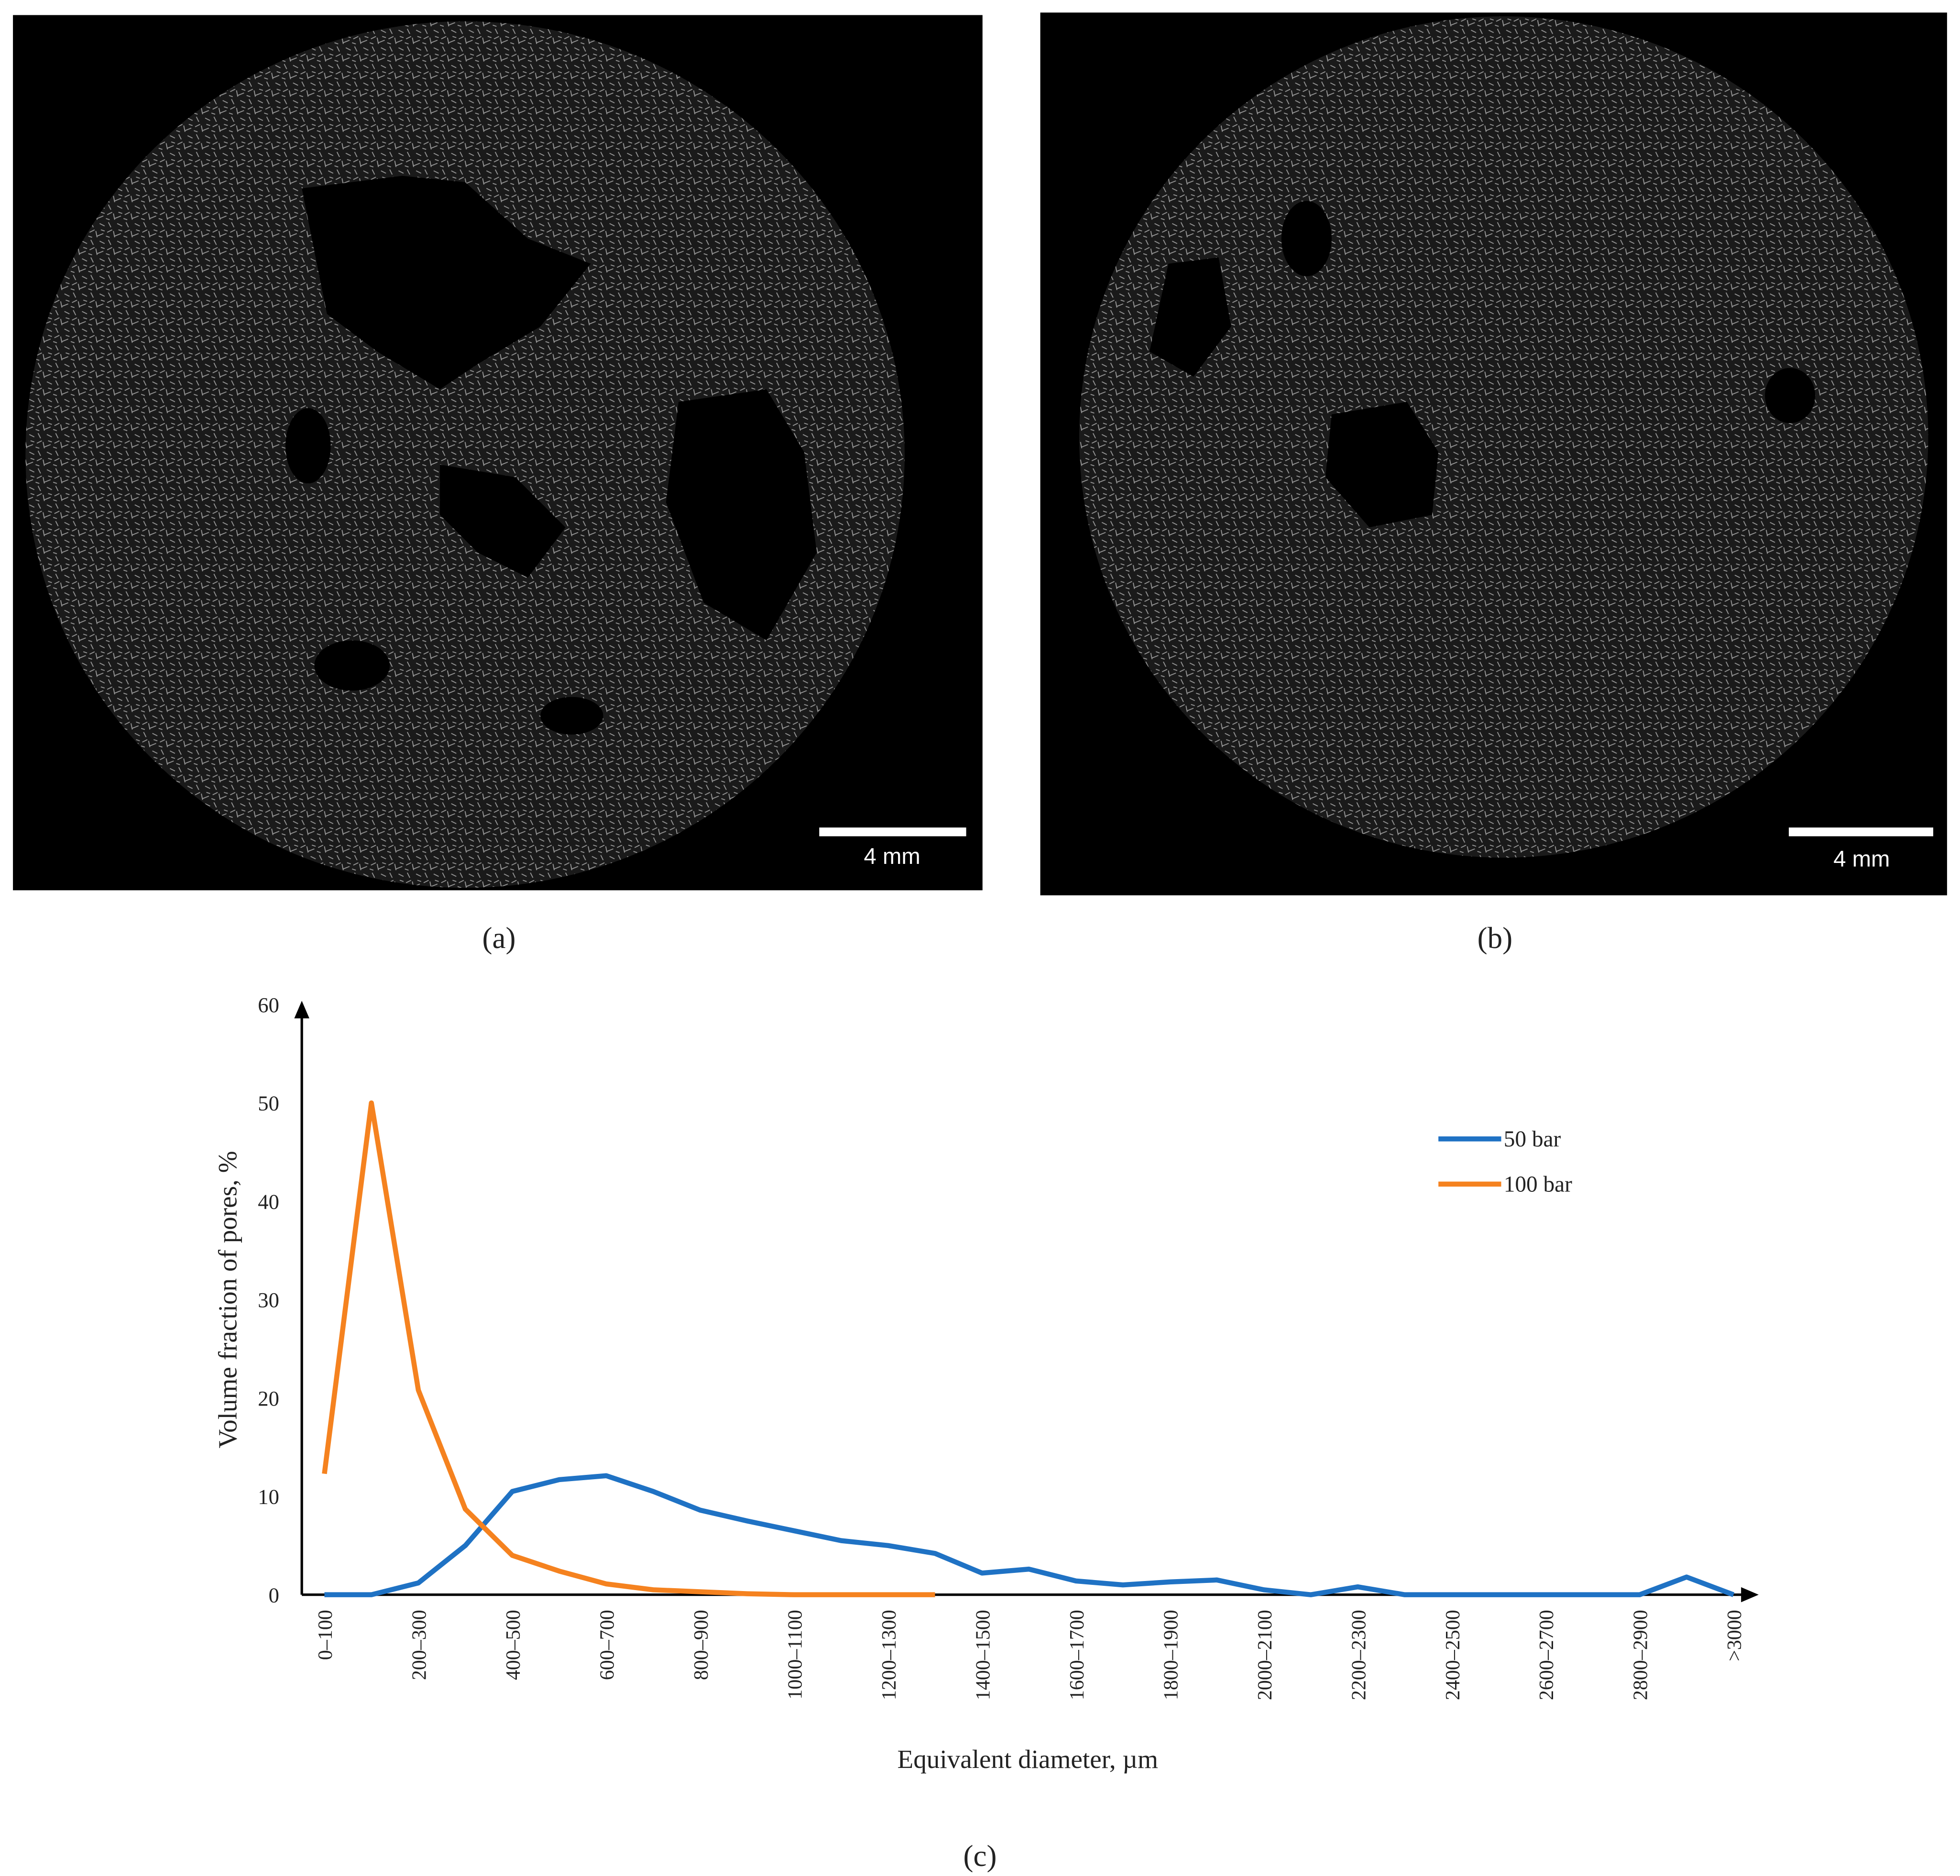 Image resolution: width=1960 pixels, height=1876 pixels. What do you see at coordinates (1171, 1655) in the screenshot?
I see `x-tick-label: 1800–1900` at bounding box center [1171, 1655].